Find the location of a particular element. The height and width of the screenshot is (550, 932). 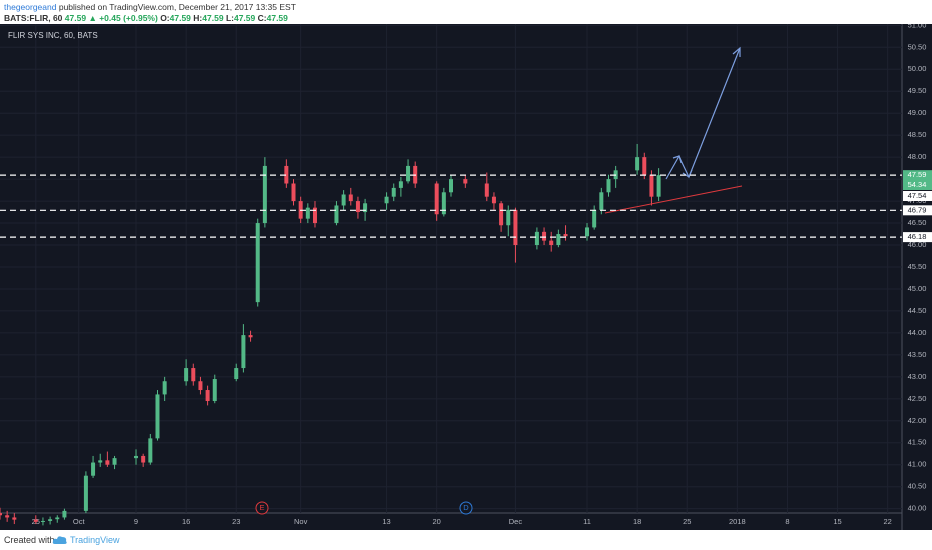

event-label: D is located at coordinates (466, 507).